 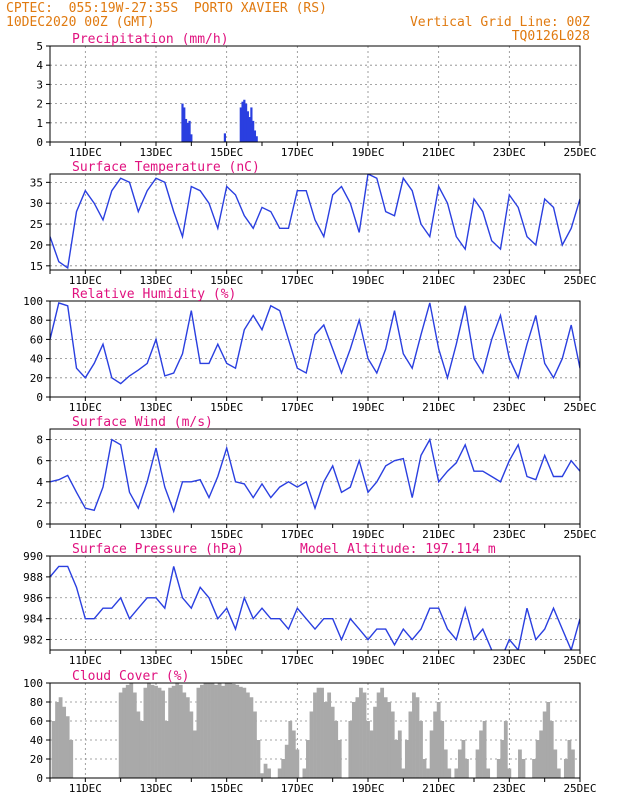 I want to click on series-line, so click(x=315, y=607).